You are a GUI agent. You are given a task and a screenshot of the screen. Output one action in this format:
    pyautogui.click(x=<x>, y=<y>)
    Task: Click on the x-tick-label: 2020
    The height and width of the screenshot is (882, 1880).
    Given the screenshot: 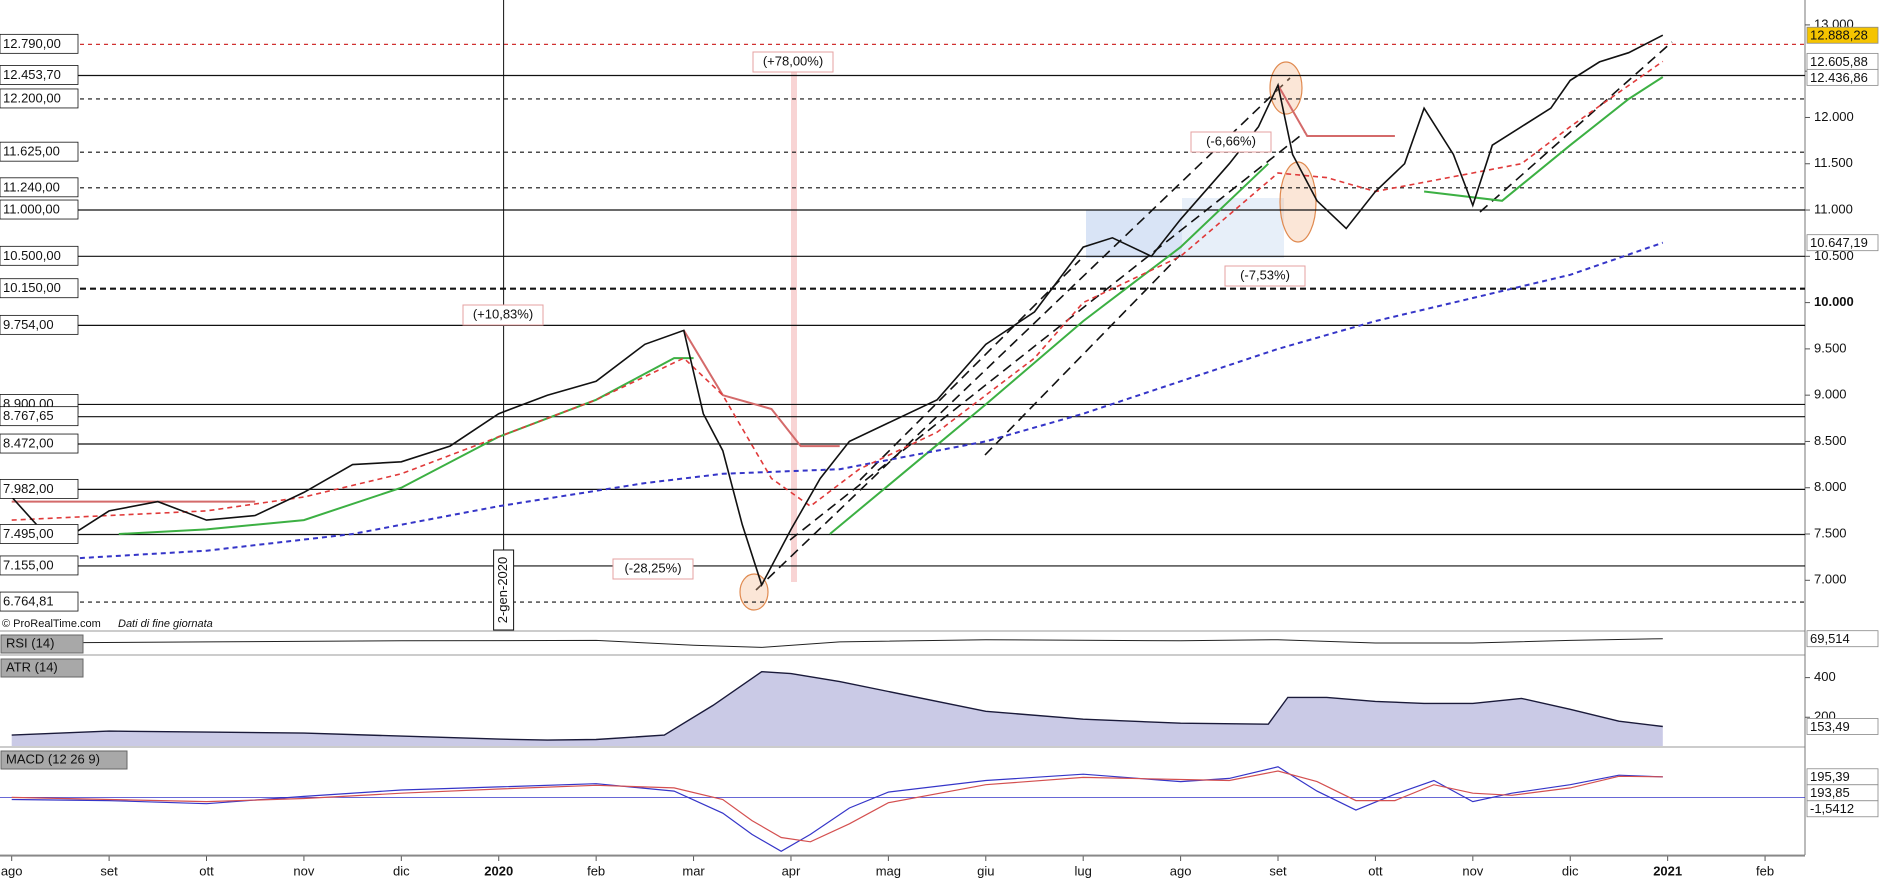 What is the action you would take?
    pyautogui.click(x=498, y=870)
    